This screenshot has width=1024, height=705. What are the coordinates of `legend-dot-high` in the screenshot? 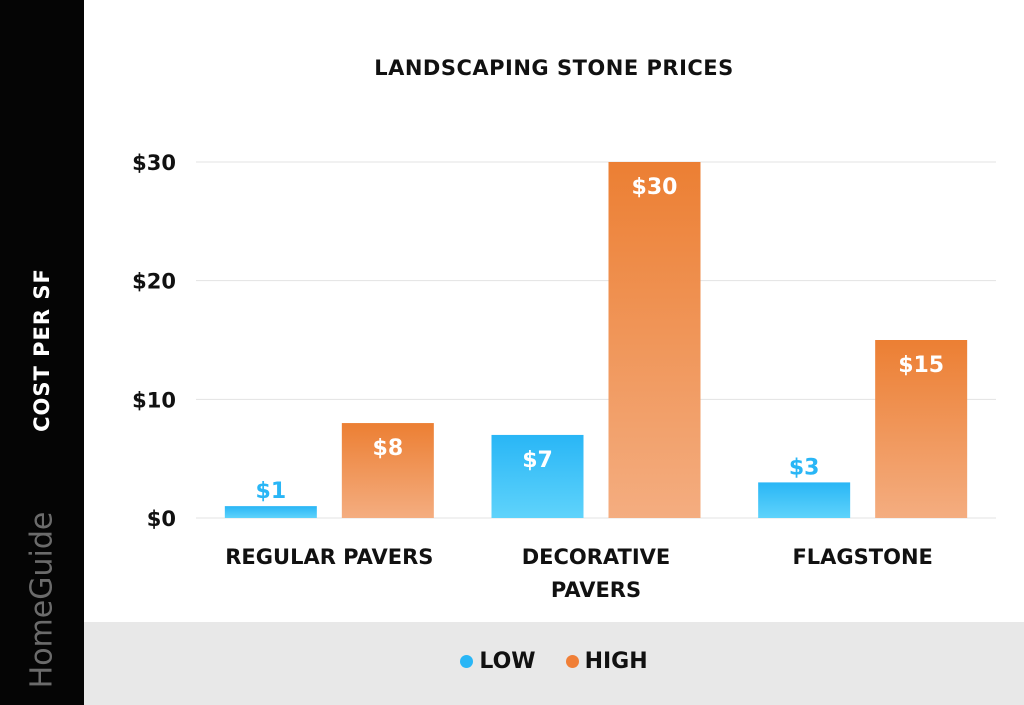 It's located at (572, 661).